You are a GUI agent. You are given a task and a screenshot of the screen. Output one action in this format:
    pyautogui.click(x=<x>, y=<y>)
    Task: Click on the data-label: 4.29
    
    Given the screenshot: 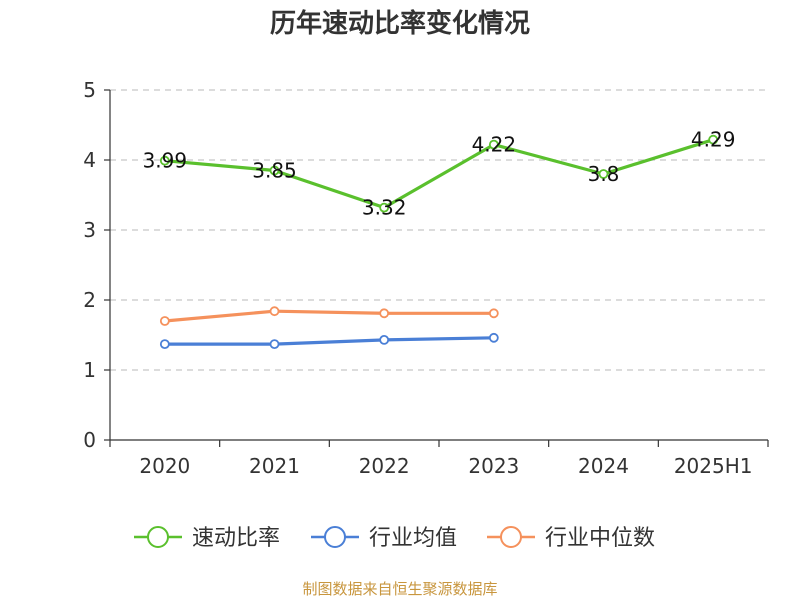 What is the action you would take?
    pyautogui.click(x=713, y=140)
    